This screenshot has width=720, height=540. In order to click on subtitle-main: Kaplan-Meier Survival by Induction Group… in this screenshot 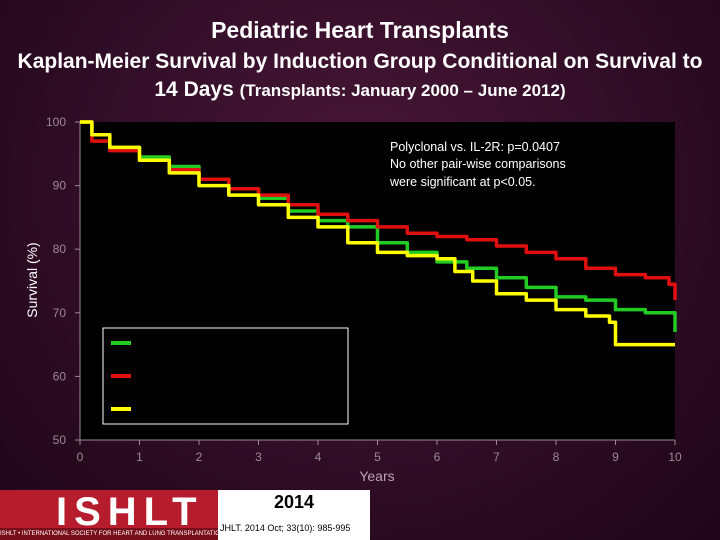, I will do `click(360, 75)`.